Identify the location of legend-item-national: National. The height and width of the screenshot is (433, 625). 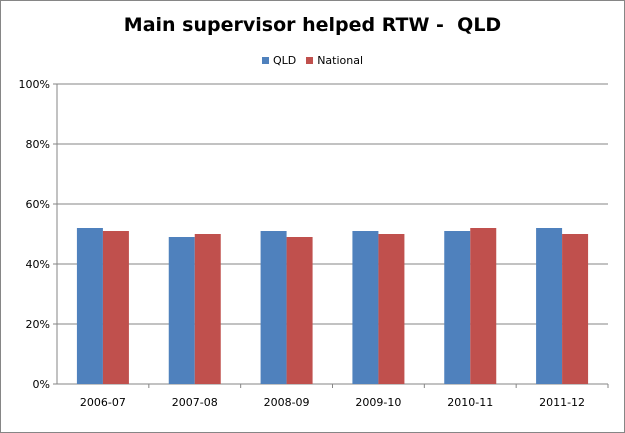
(334, 60).